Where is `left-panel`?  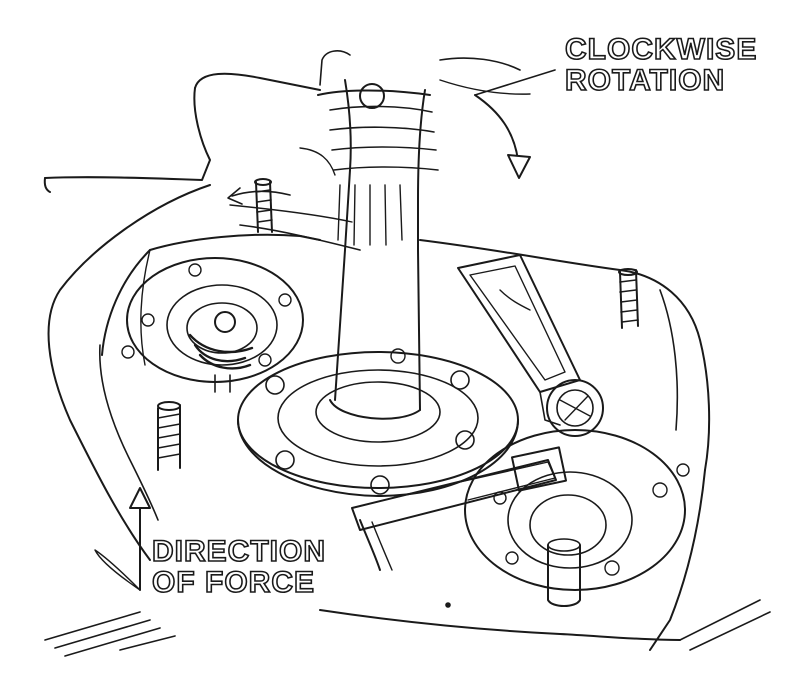
left-panel is located at coordinates (211, 299).